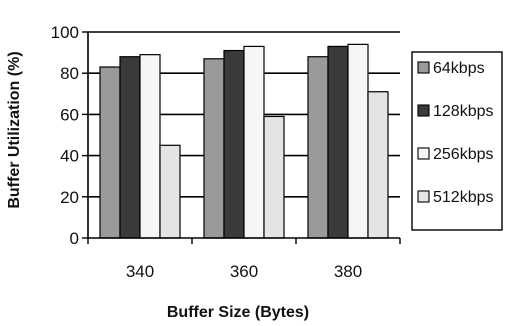 The width and height of the screenshot is (507, 326). I want to click on y-tick-labels: 0 20 40 60 80 100, so click(65, 135).